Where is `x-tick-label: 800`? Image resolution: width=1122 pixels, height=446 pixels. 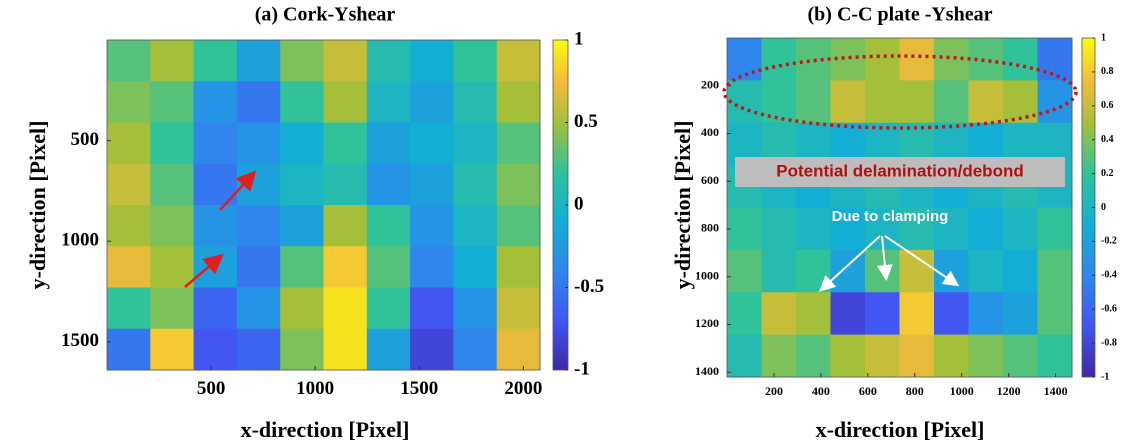
x-tick-label: 800 is located at coordinates (915, 391).